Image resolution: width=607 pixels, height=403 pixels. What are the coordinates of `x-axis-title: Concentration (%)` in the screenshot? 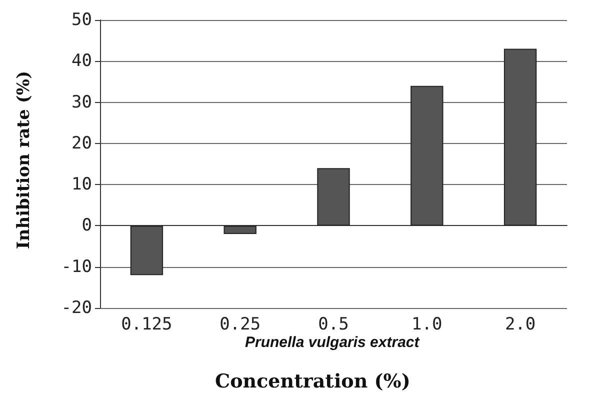 It's located at (312, 381).